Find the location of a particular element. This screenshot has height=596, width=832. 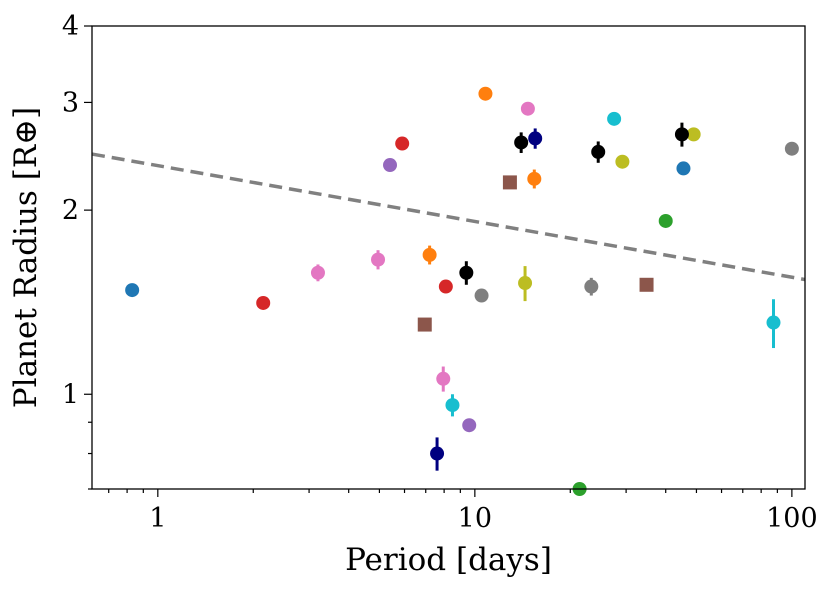

y-tick-label: 2 is located at coordinates (70, 210).